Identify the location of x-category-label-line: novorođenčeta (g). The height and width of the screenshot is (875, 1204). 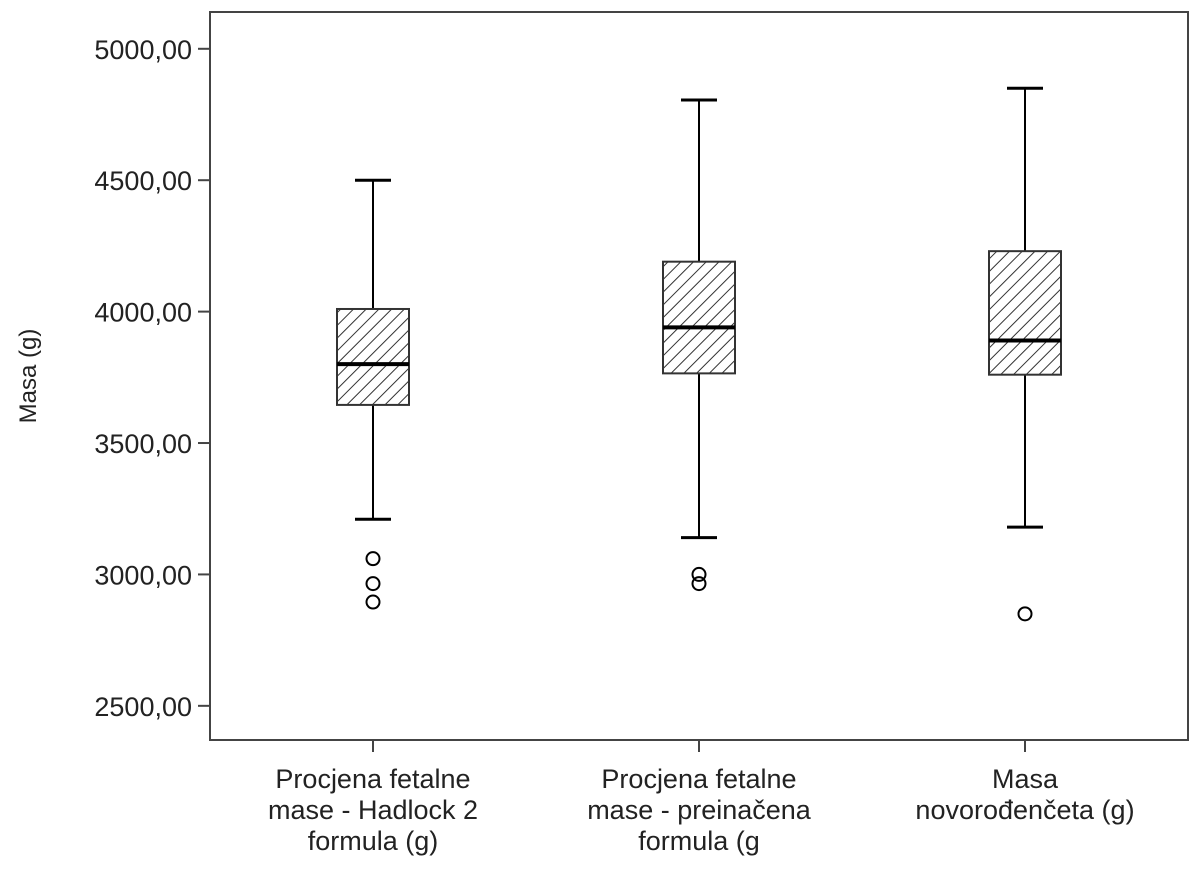
(1024, 810).